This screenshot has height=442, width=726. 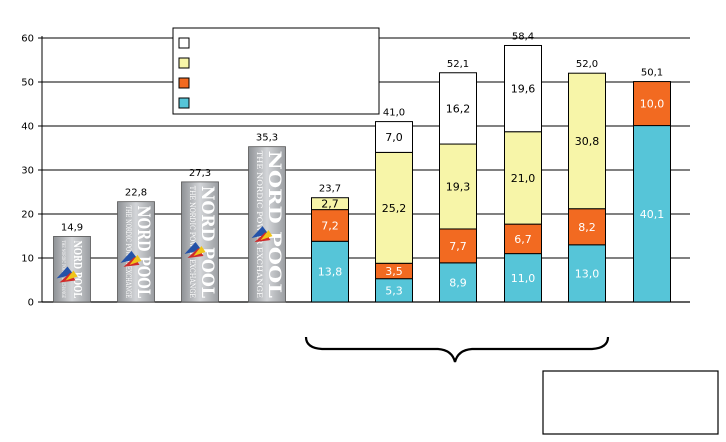 What do you see at coordinates (27, 171) in the screenshot?
I see `y-tick-label: 30` at bounding box center [27, 171].